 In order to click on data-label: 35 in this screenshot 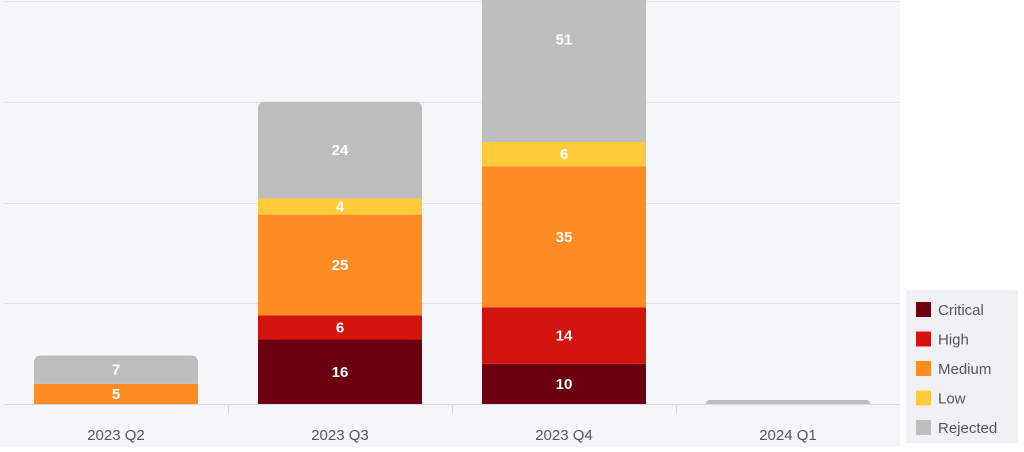, I will do `click(564, 237)`.